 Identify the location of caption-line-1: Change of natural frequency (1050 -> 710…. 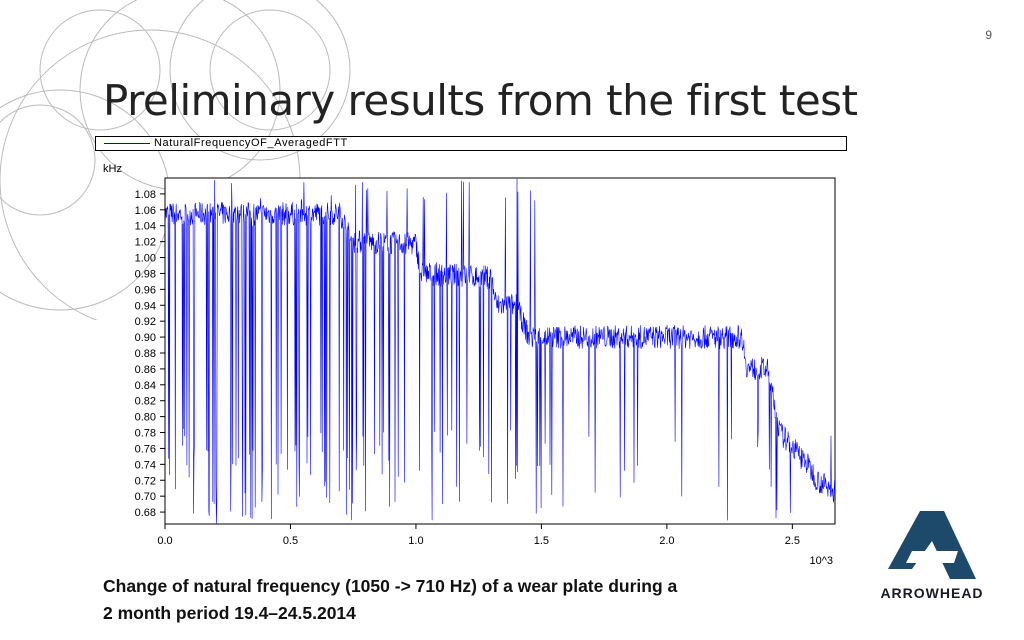
(390, 586).